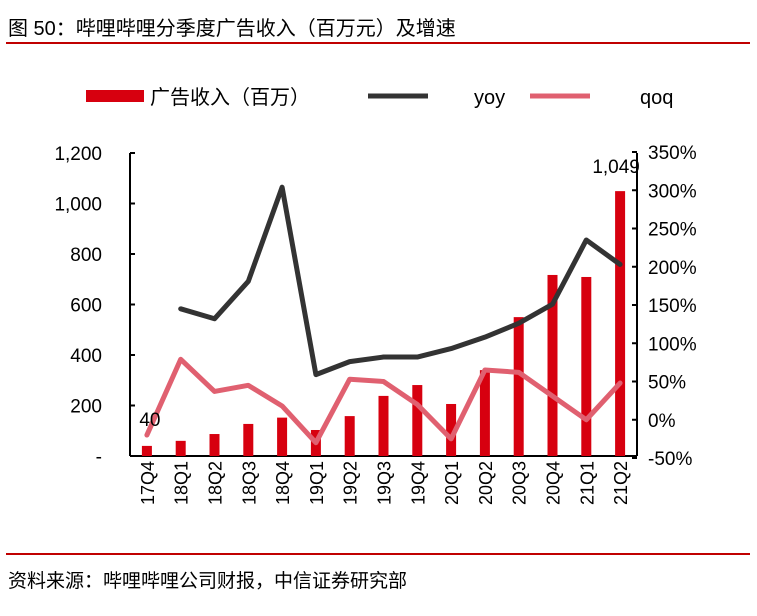 The image size is (757, 616). I want to click on right-tick-label: 350%, so click(672, 153).